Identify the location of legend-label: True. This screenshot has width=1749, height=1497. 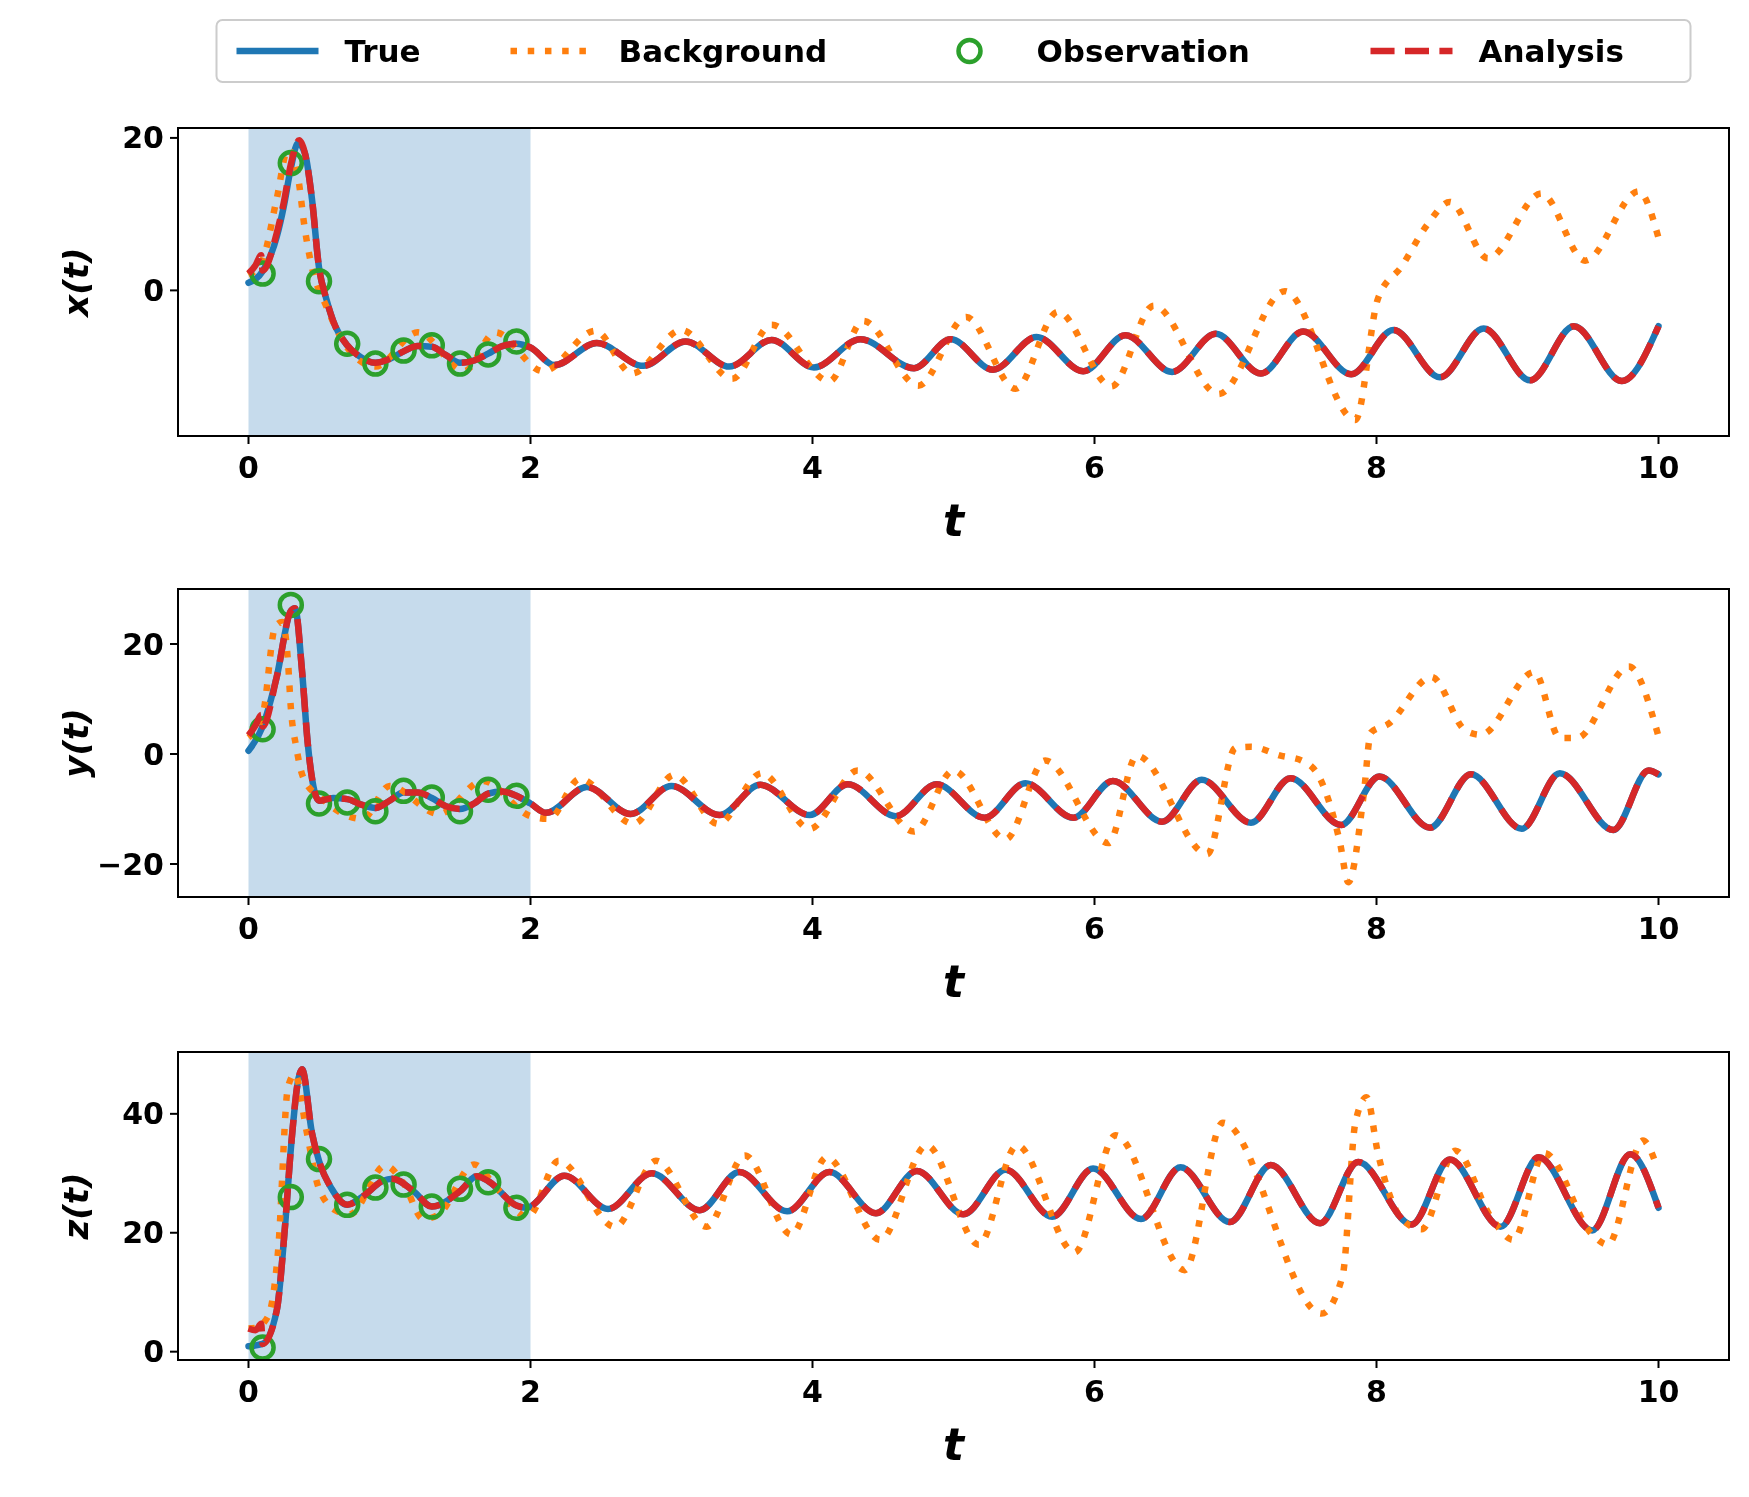
(382, 50).